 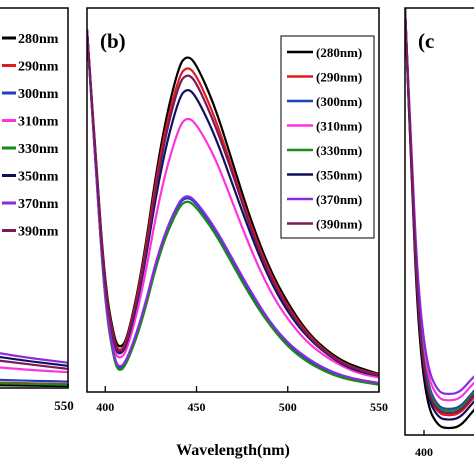 I want to click on series-line-330nm, so click(x=34, y=384).